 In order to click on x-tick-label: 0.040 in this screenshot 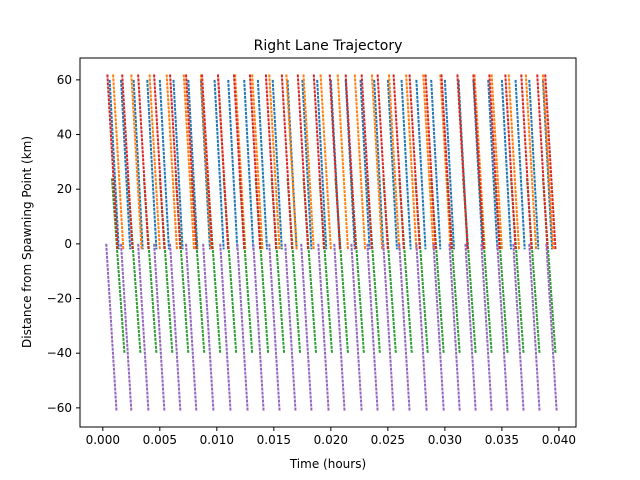, I will do `click(559, 440)`.